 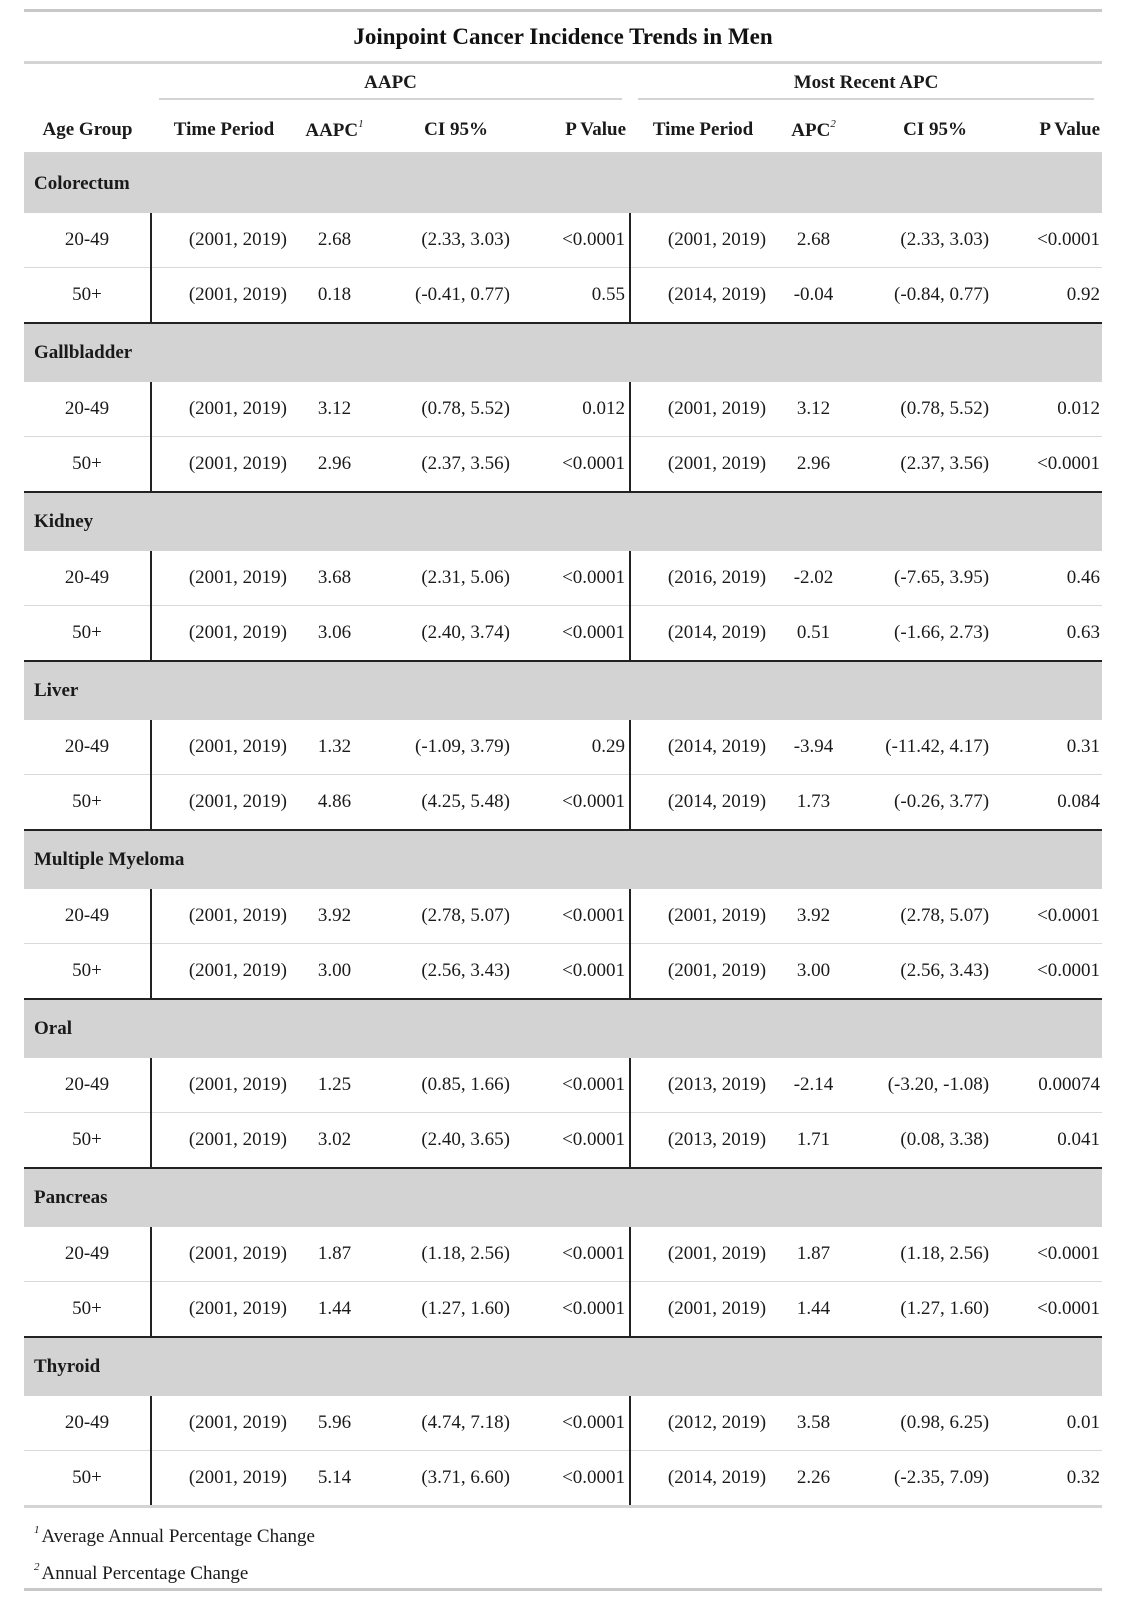 I want to click on recent-p-value-cell: 0.31, so click(x=1051, y=747).